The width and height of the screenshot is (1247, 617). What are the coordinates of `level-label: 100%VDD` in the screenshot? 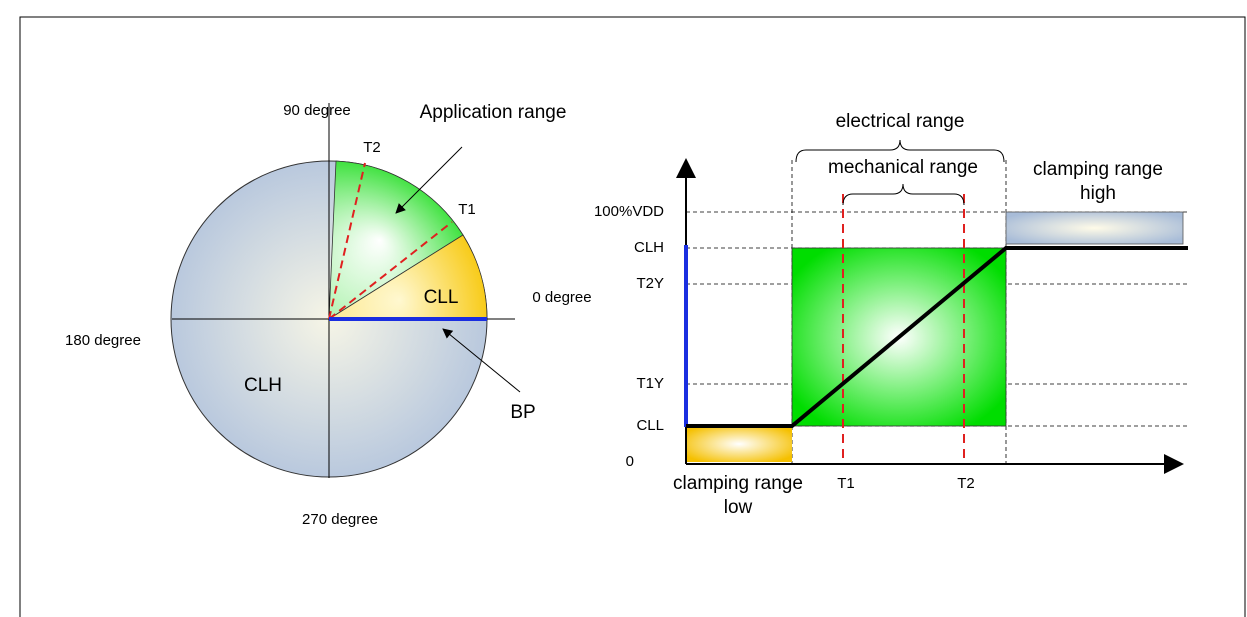 It's located at (629, 211).